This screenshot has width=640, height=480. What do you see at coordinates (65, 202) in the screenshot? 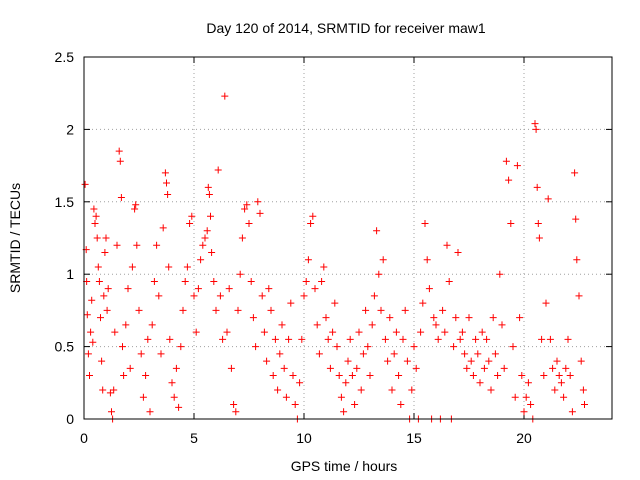
I see `y-tick-label: 1.5` at bounding box center [65, 202].